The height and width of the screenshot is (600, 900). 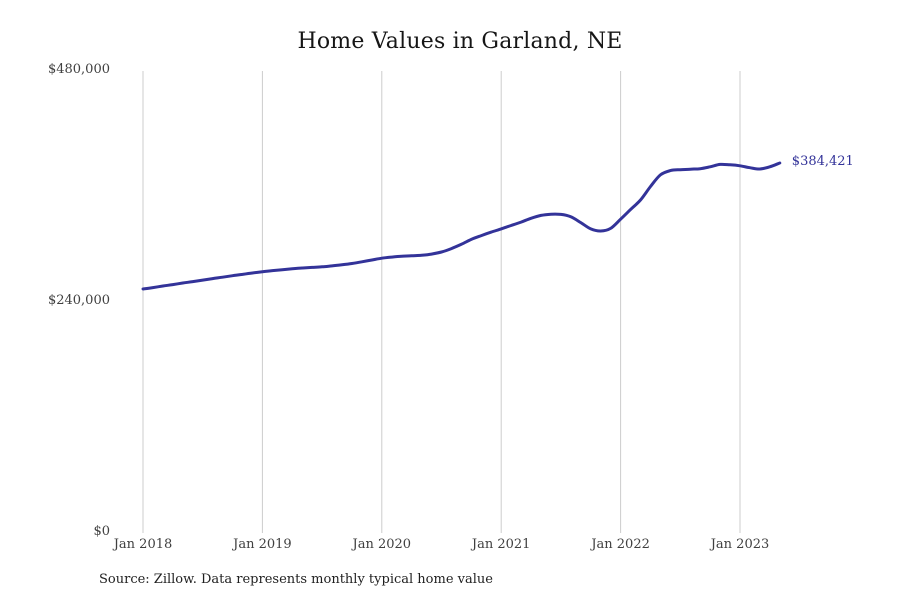 I want to click on y-axis-tick-480000: $480,000, so click(x=78, y=69).